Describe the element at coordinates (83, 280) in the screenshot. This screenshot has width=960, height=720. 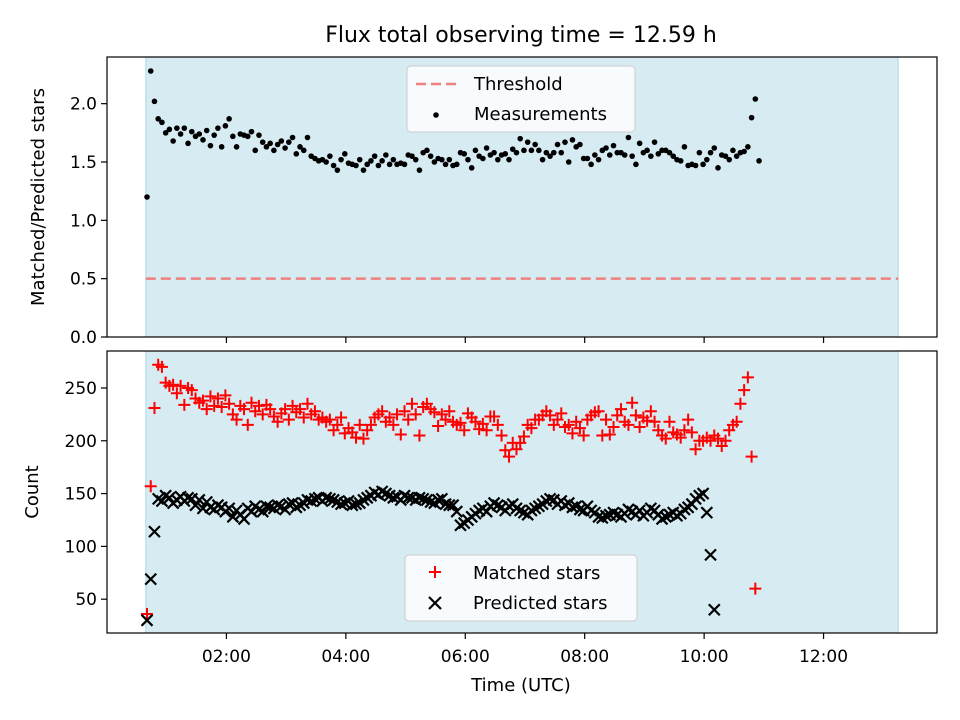
I see `top-y-tick-label: 0.5` at that location.